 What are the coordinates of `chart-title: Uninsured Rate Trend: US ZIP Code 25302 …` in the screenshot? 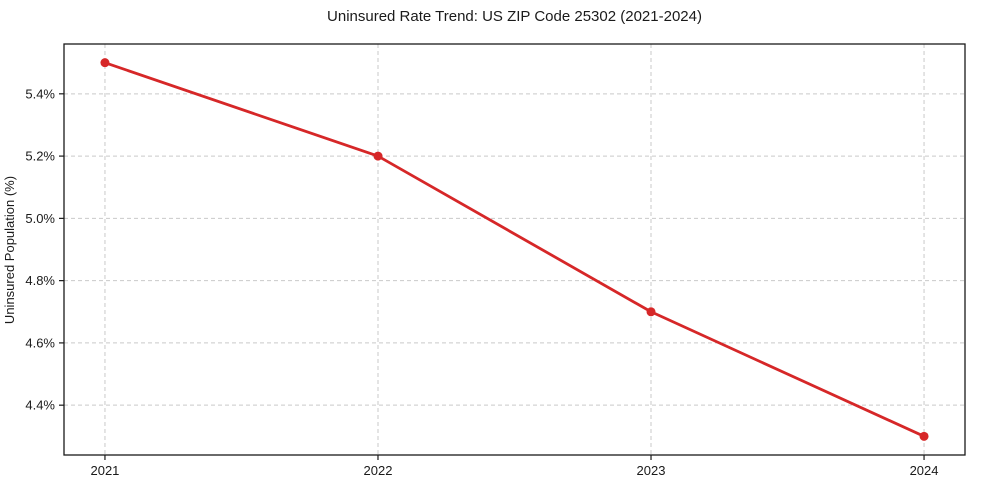 It's located at (514, 16).